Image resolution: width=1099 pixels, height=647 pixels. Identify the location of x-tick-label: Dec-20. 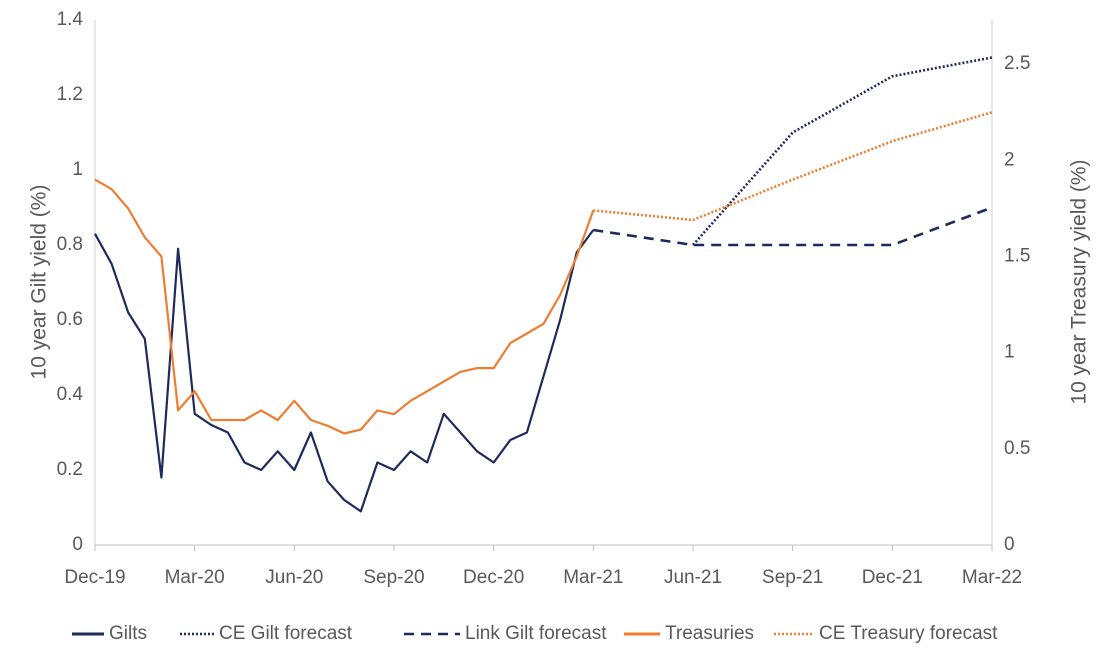
(493, 577).